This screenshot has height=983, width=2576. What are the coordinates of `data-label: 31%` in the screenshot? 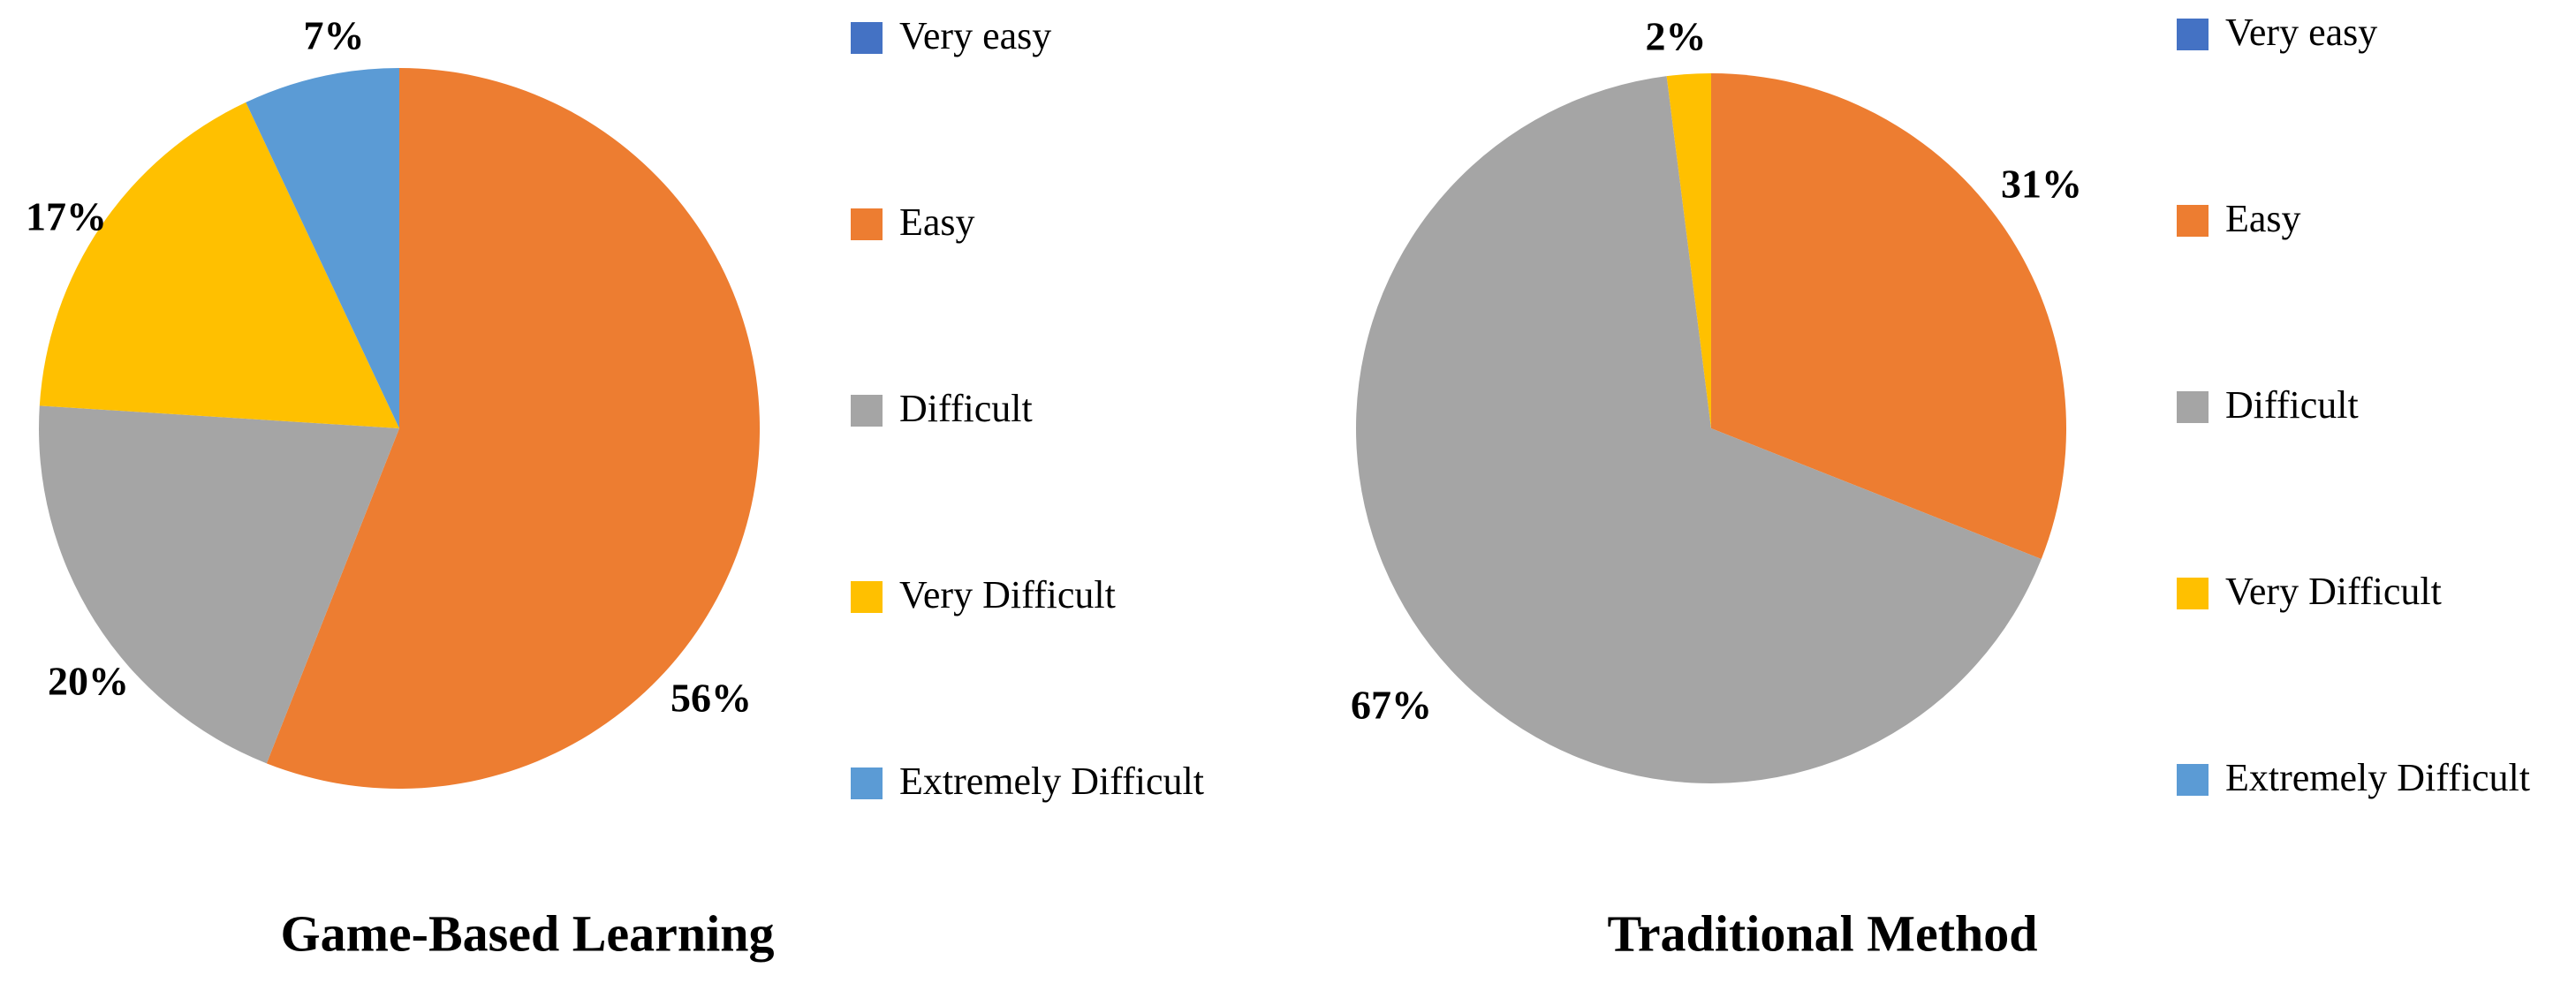 It's located at (2041, 184).